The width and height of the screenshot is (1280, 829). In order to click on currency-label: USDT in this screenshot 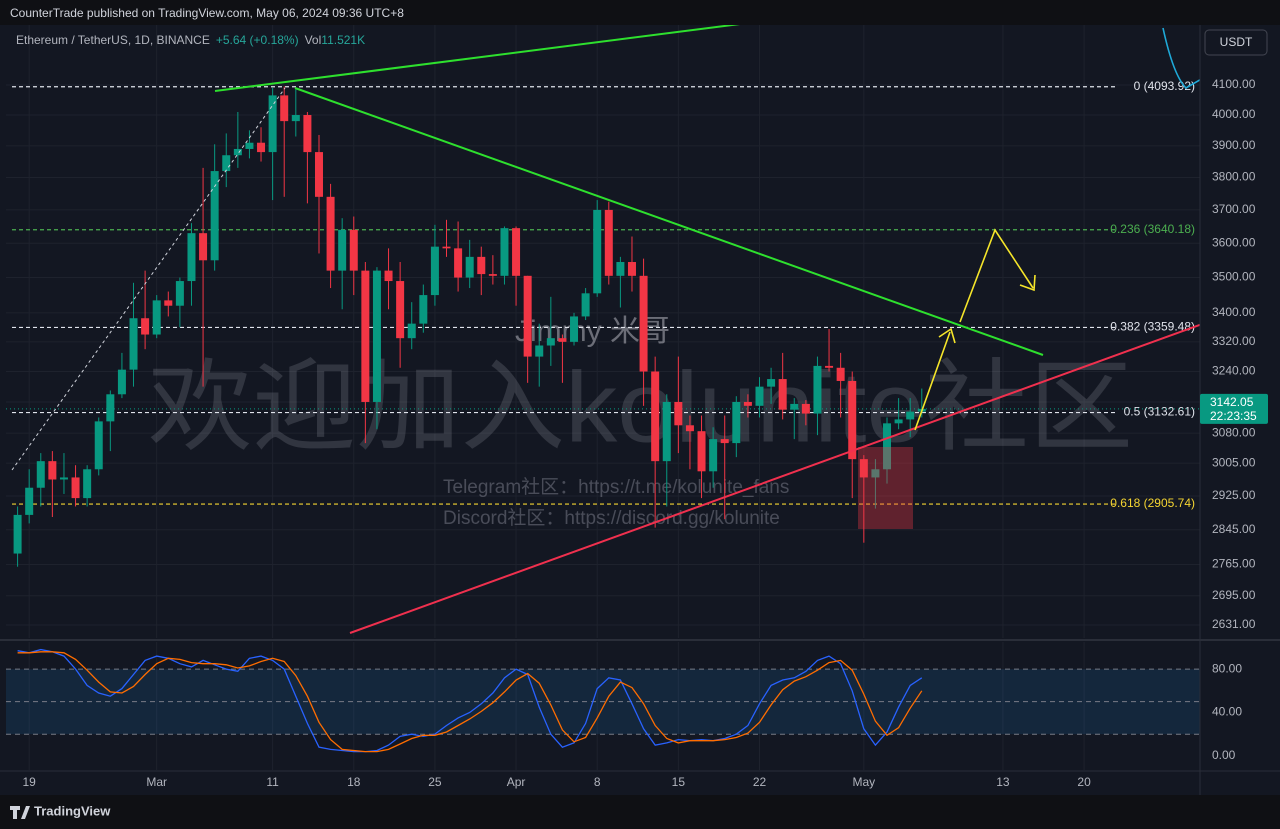, I will do `click(1236, 42)`.